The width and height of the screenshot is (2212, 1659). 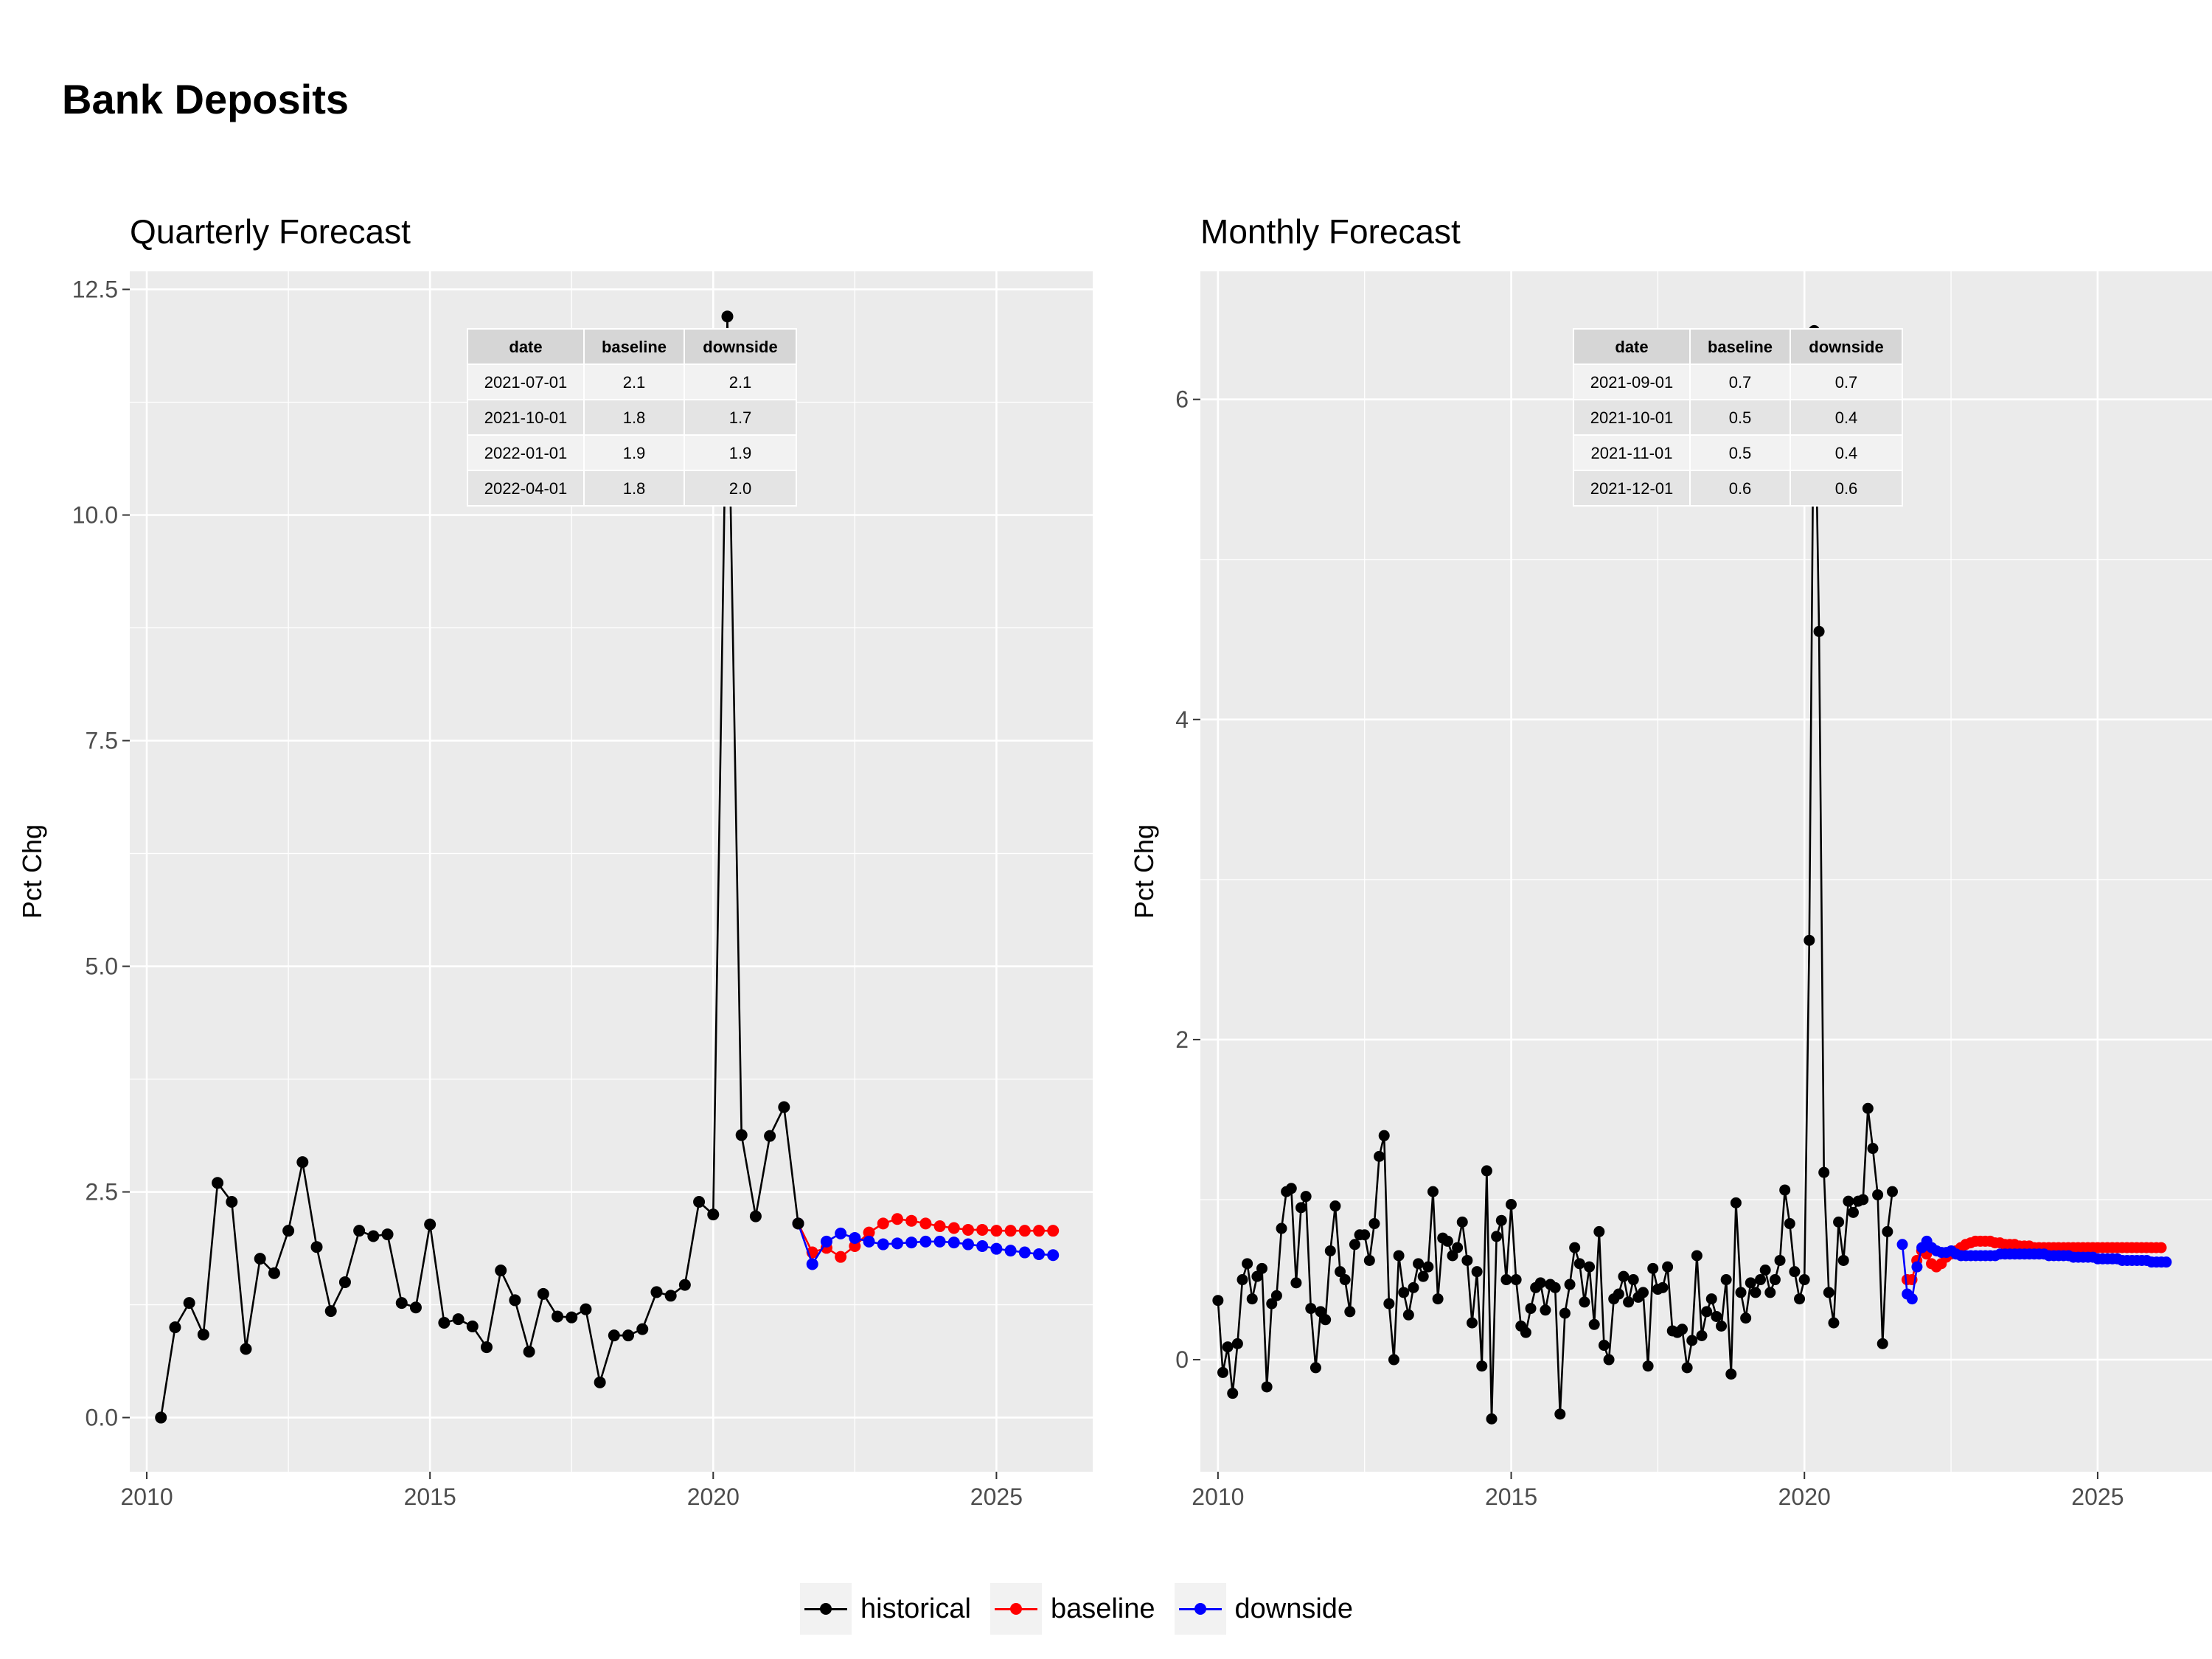 What do you see at coordinates (1740, 347) in the screenshot?
I see `table-header-text: baseline` at bounding box center [1740, 347].